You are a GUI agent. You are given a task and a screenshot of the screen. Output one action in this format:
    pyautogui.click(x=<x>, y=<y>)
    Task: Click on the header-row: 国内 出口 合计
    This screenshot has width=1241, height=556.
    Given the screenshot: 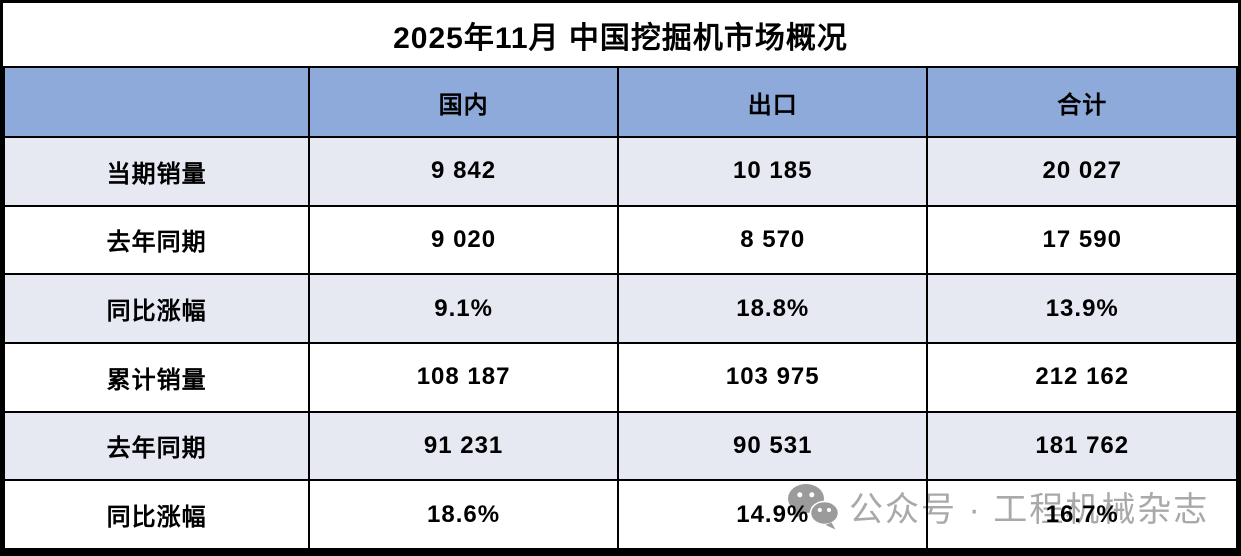 What is the action you would take?
    pyautogui.click(x=620, y=102)
    